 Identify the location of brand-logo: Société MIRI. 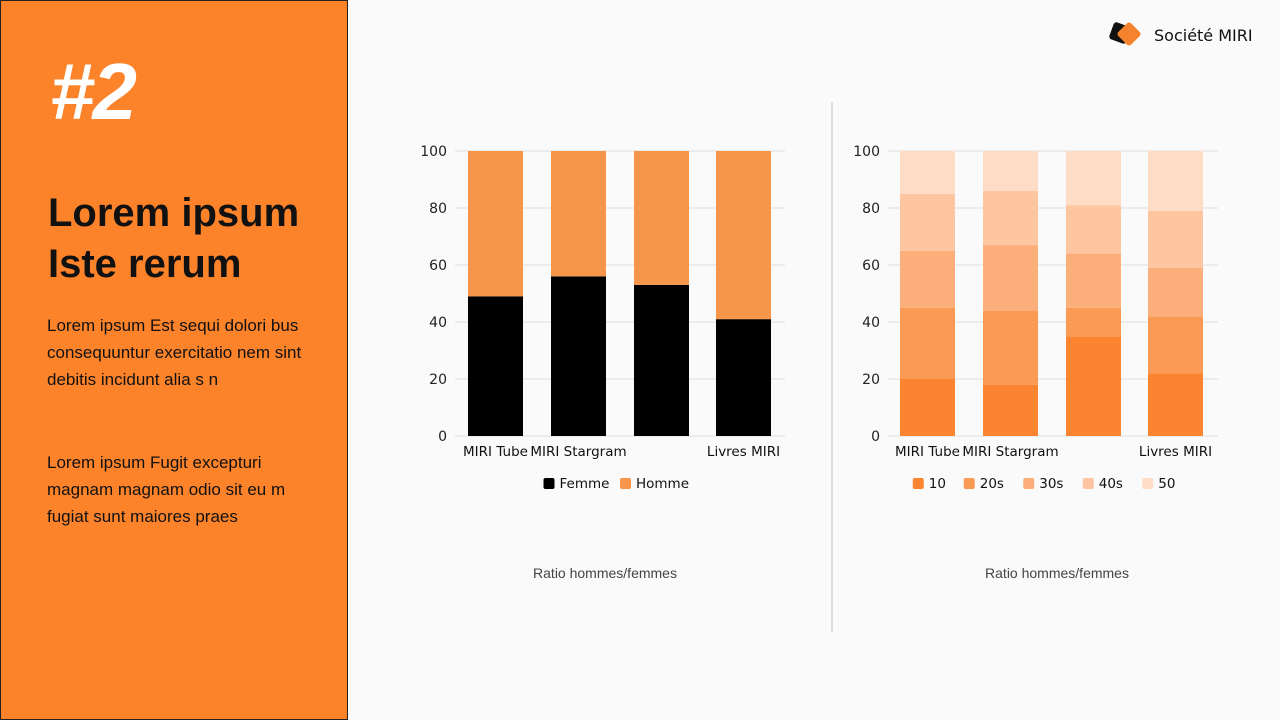
(1180, 35).